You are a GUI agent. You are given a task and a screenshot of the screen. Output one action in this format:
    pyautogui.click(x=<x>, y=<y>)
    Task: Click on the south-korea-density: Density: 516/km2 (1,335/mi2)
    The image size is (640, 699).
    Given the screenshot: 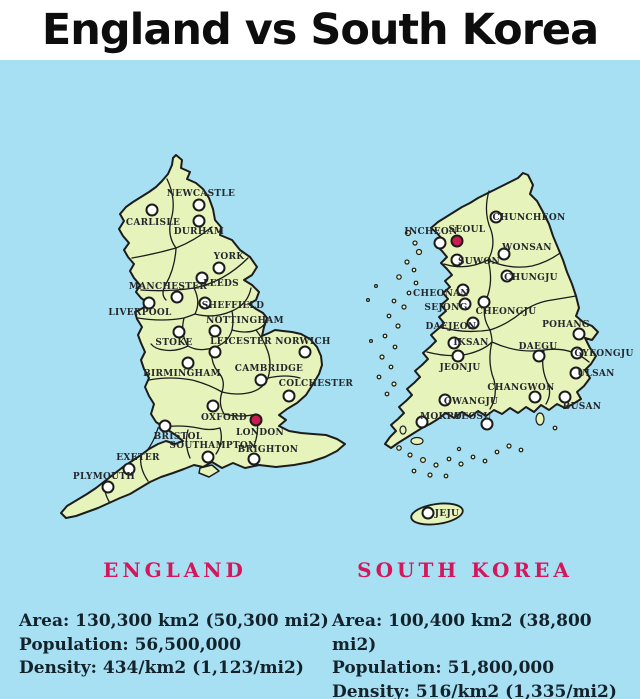 What is the action you would take?
    pyautogui.click(x=474, y=690)
    